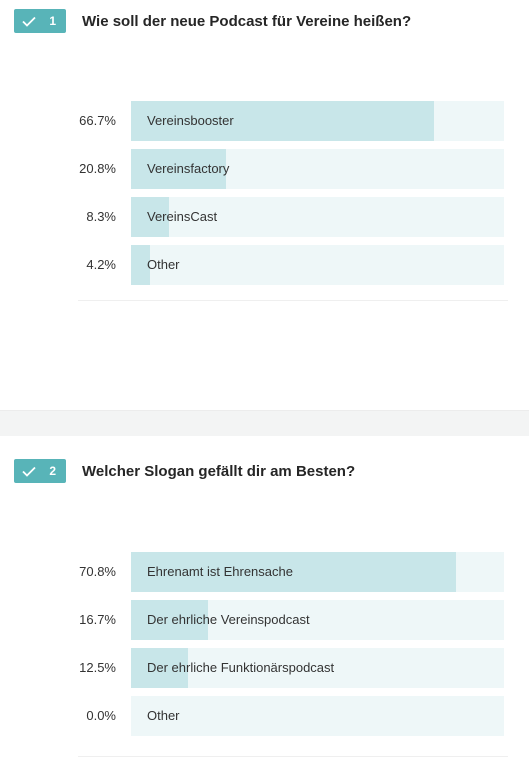 The width and height of the screenshot is (529, 758). What do you see at coordinates (97, 571) in the screenshot?
I see `answer-percent: 70.8%` at bounding box center [97, 571].